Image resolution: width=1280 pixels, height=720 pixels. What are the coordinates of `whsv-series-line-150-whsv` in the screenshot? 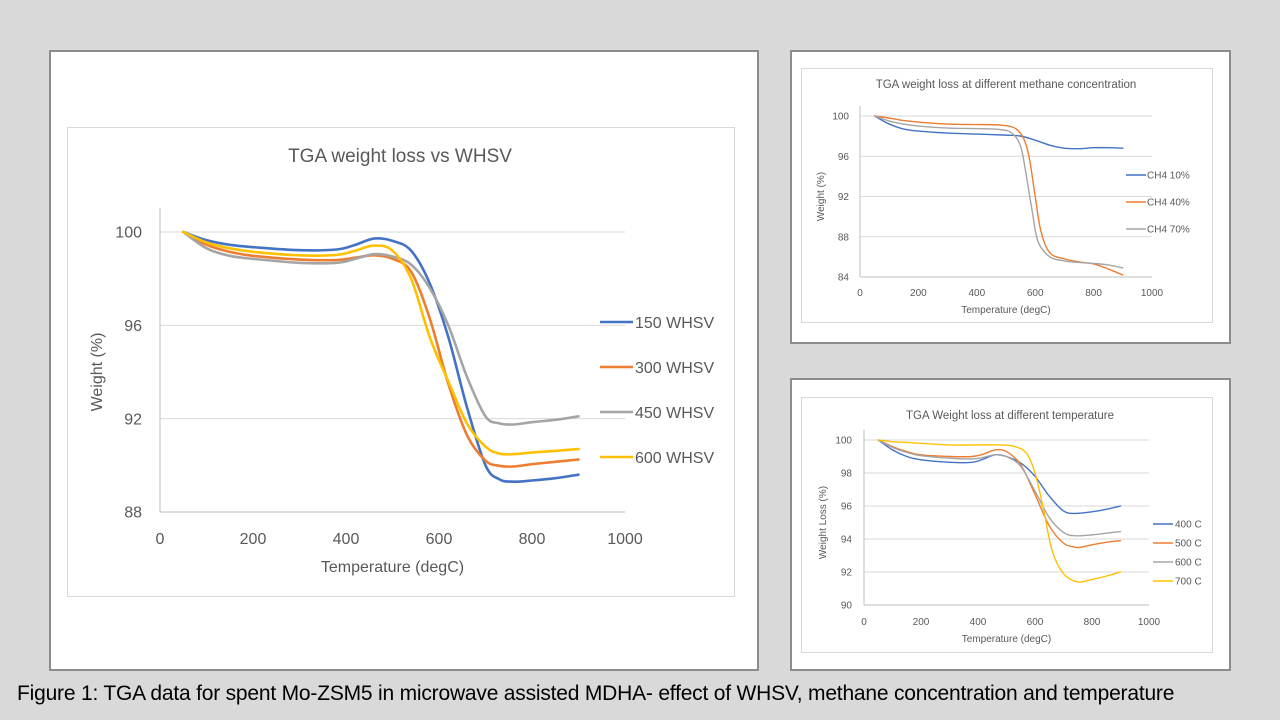 It's located at (380, 356).